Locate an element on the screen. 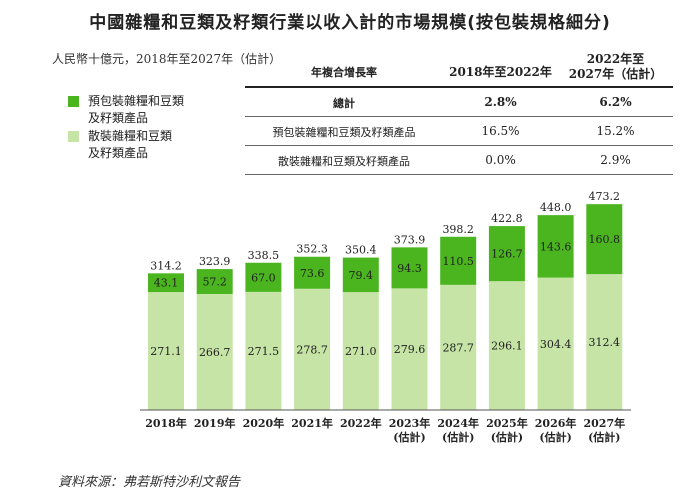  bar-label-bulk: 271.5 is located at coordinates (264, 351).